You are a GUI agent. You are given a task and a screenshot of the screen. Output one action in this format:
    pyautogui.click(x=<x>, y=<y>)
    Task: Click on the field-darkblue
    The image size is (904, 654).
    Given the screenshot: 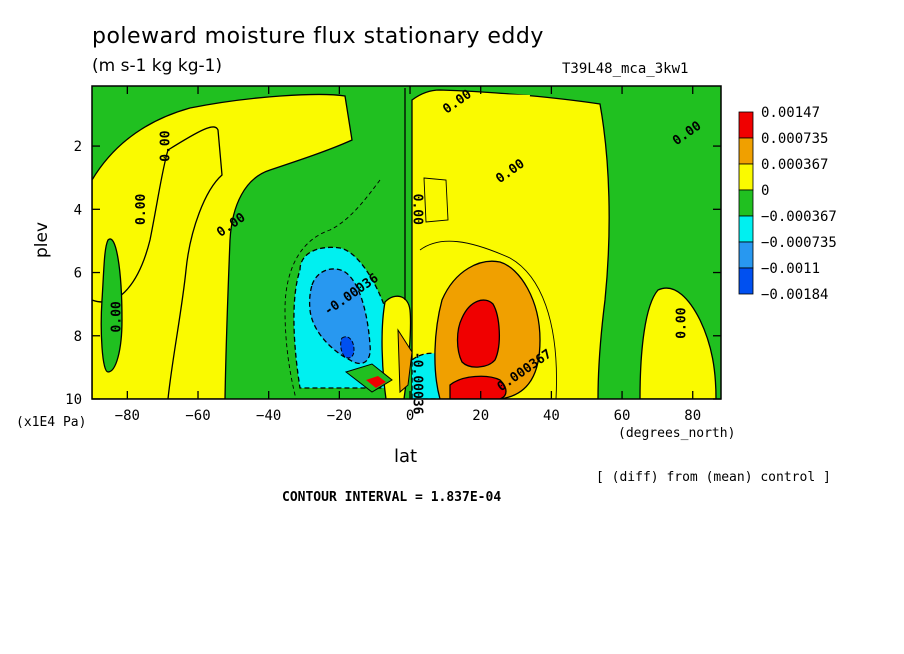 What is the action you would take?
    pyautogui.click(x=347, y=347)
    